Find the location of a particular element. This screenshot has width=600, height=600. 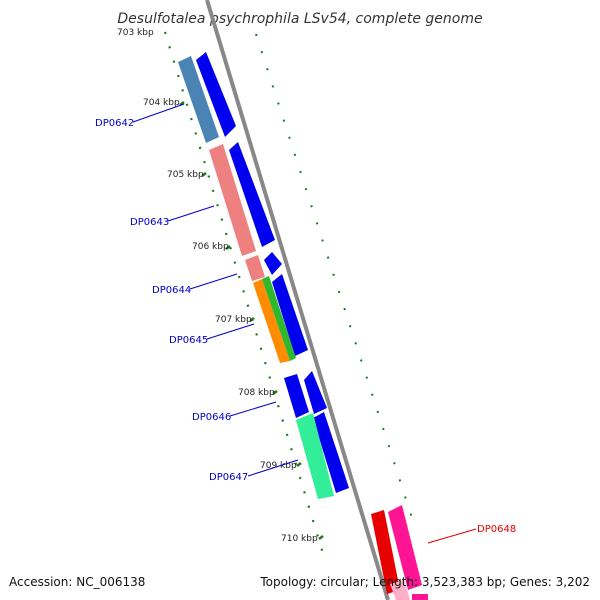

feature-dp0644 is located at coordinates (255, 268).